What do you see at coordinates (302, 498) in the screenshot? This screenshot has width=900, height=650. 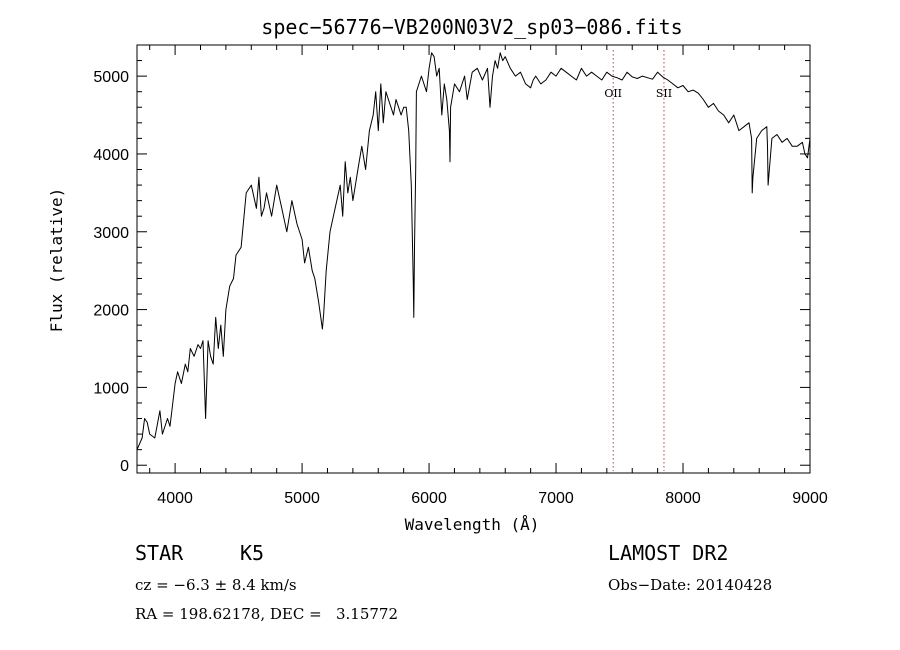 I see `x-tick-label: 5000` at bounding box center [302, 498].